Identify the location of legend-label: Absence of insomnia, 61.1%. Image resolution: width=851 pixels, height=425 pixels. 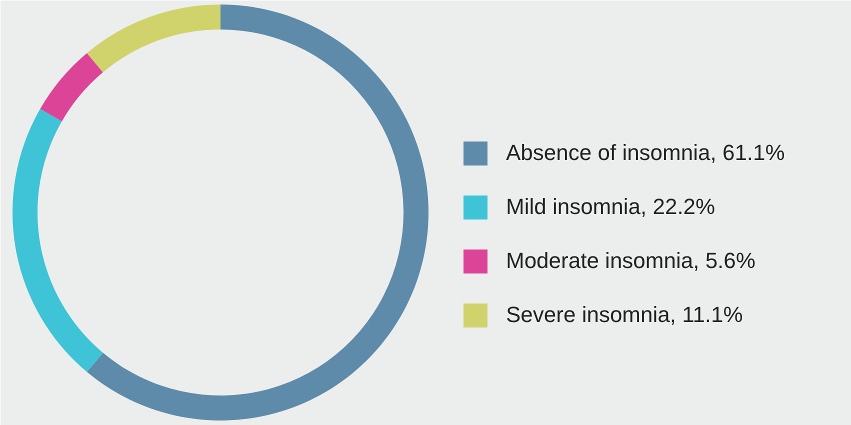
(645, 153).